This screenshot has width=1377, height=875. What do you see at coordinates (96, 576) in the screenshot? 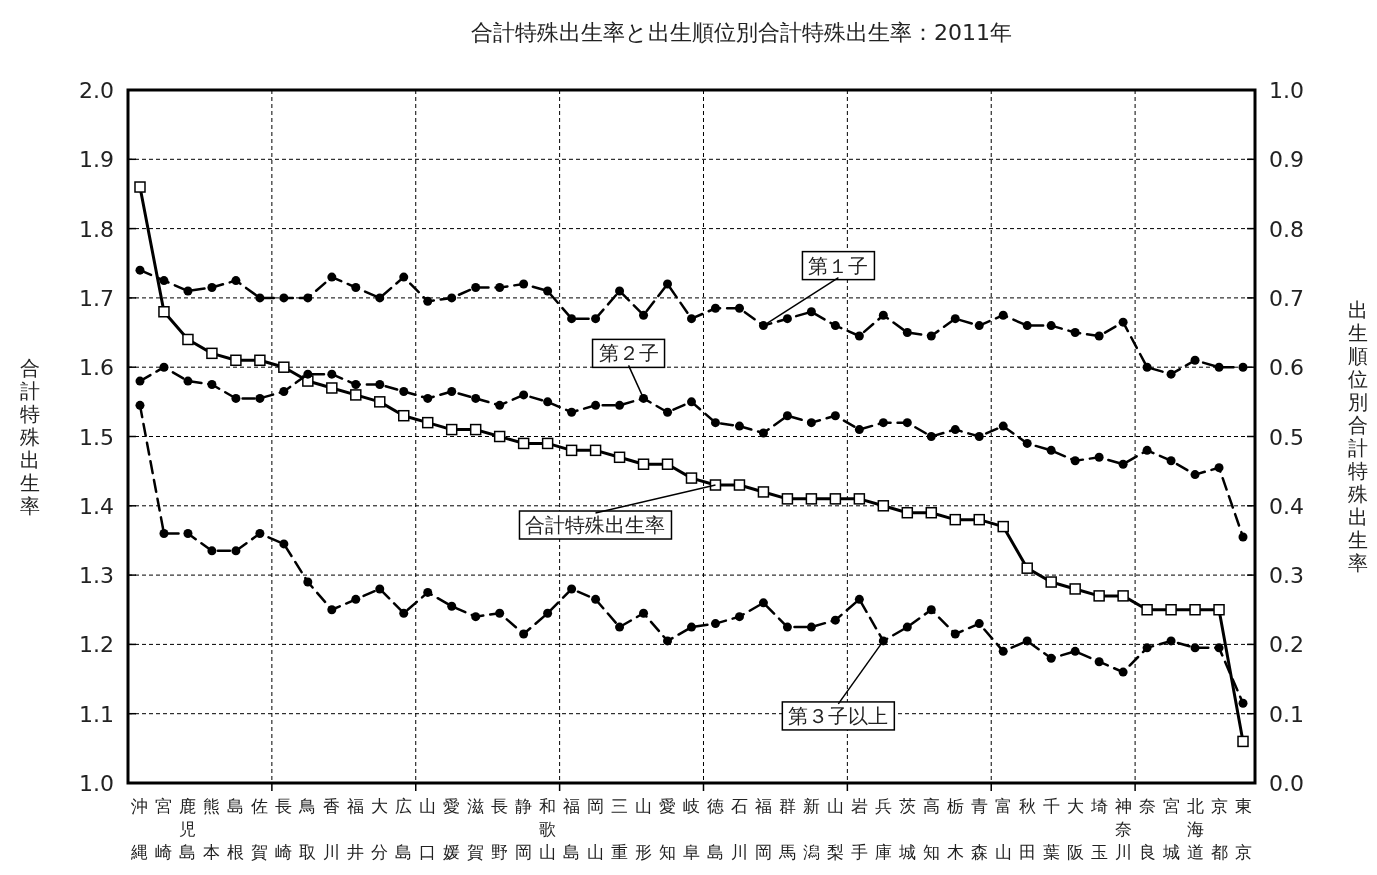
I see `y-tick-label: 1.3` at bounding box center [96, 576].